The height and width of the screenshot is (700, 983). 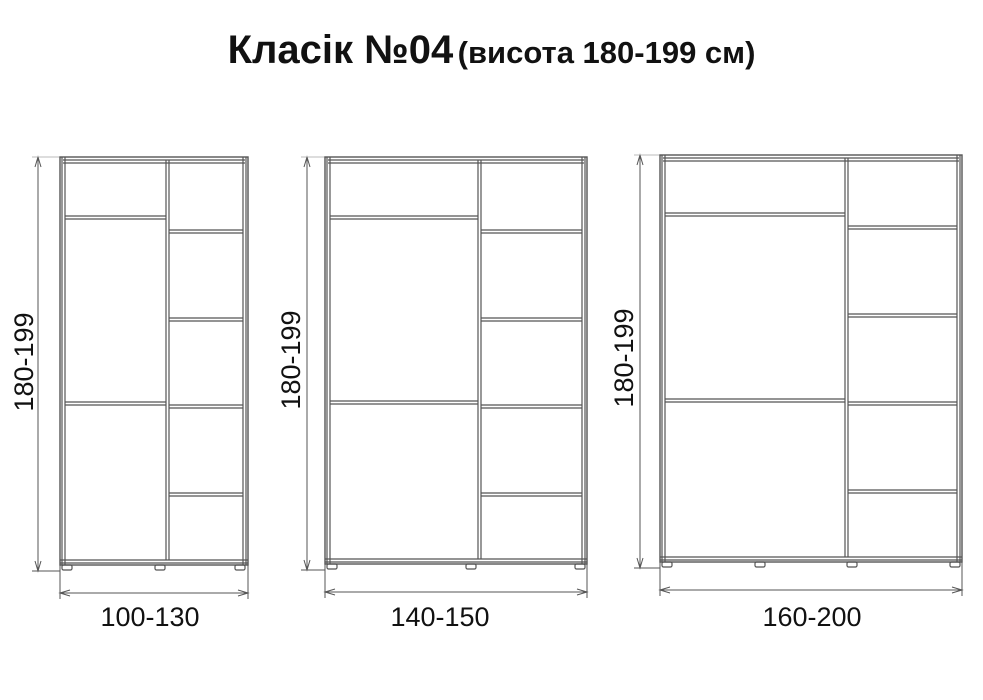 What do you see at coordinates (340, 50) in the screenshot?
I see `title-main: Класік №04` at bounding box center [340, 50].